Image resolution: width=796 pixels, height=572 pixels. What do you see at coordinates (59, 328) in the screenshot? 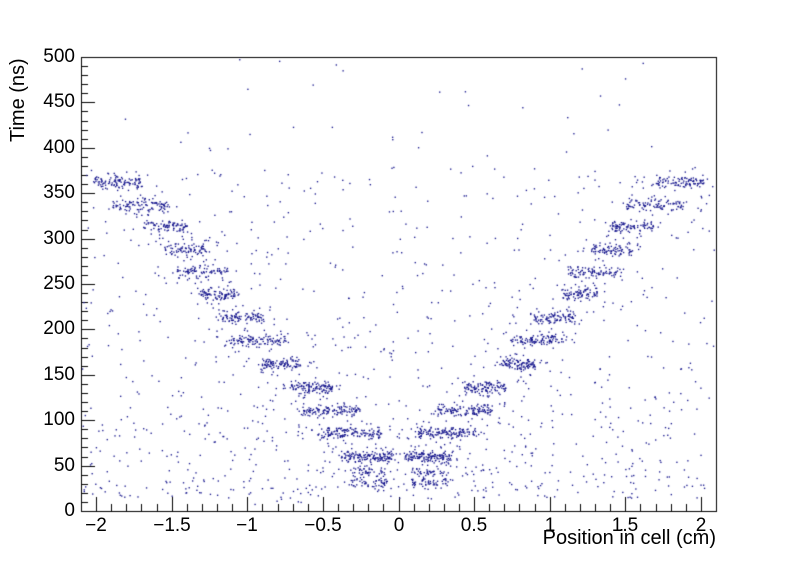
I see `y-tick-label: 200` at bounding box center [59, 328].